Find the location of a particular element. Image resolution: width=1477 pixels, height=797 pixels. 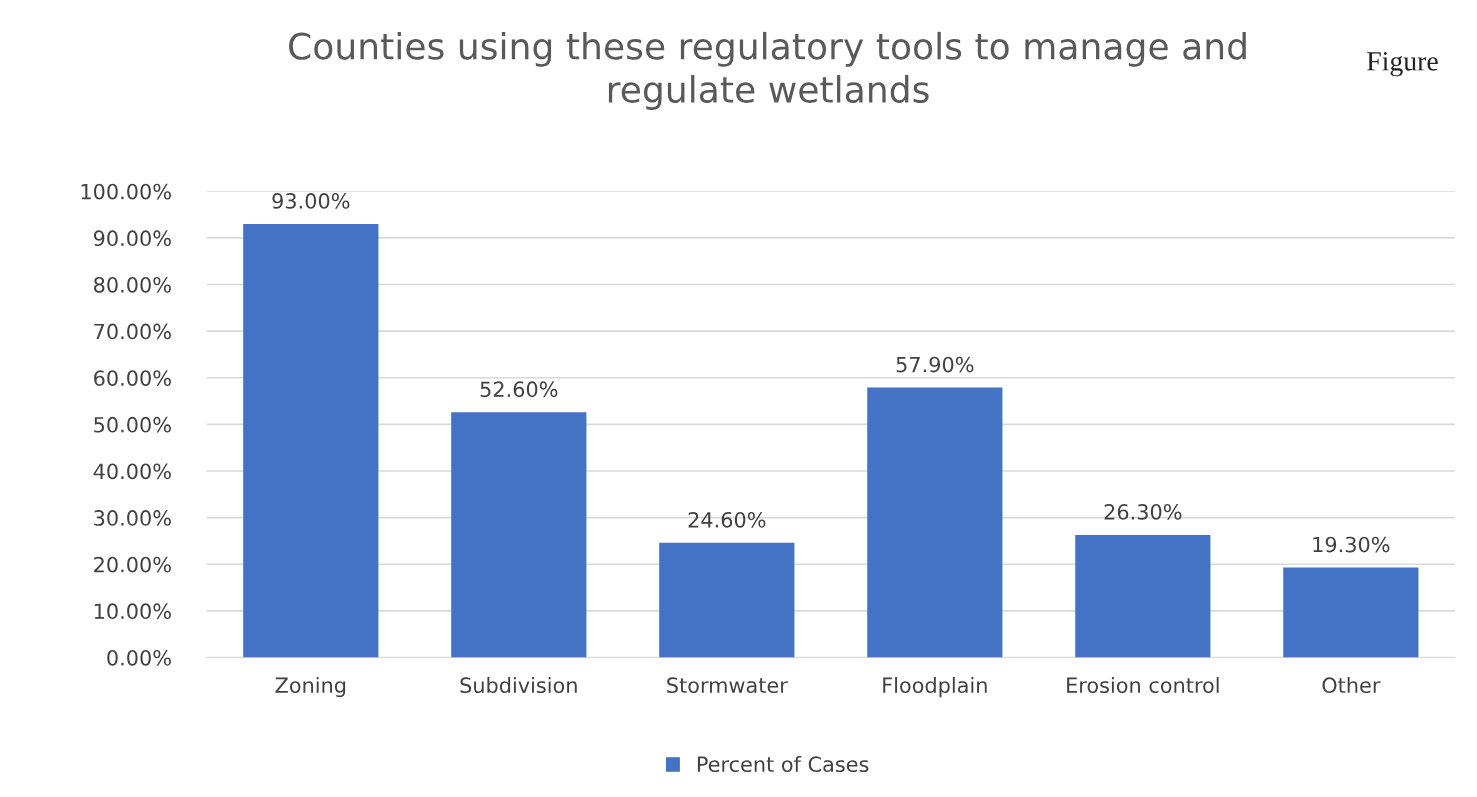

x-tick-label: Subdivision is located at coordinates (518, 685).